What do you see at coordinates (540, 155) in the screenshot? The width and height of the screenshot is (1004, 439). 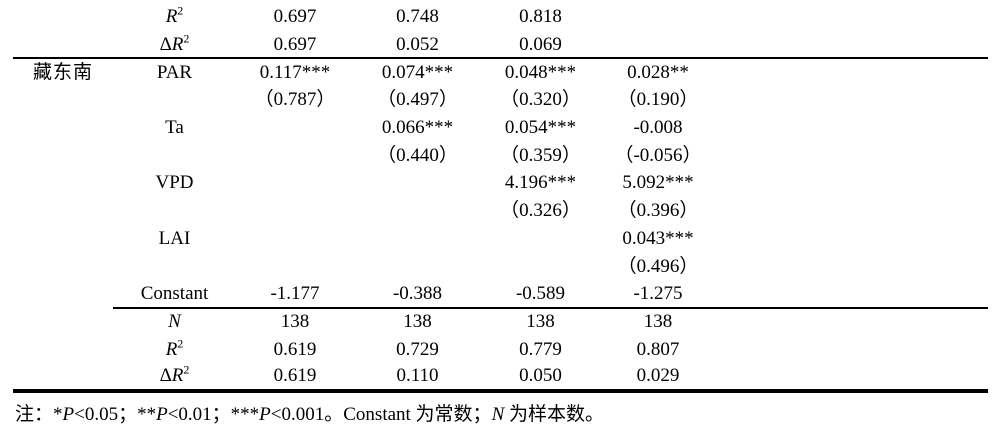 I see `cell-value: （0.359）` at bounding box center [540, 155].